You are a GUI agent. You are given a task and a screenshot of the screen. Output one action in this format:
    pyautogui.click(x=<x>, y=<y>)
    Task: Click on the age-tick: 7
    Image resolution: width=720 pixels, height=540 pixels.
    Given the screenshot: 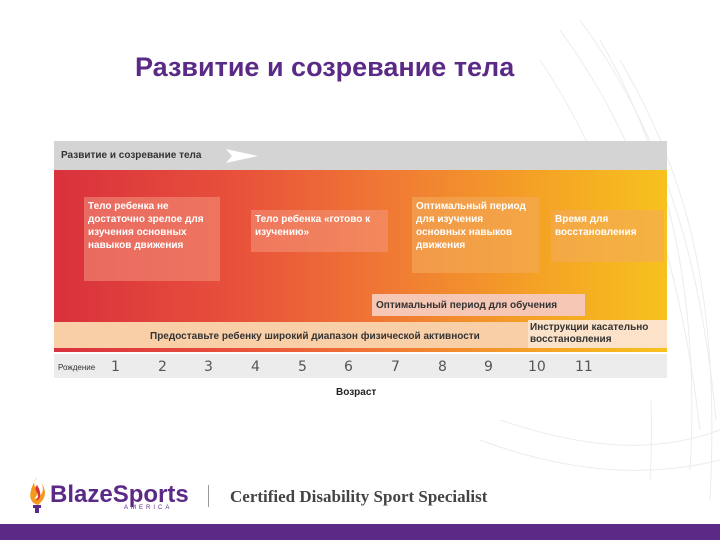 What is the action you would take?
    pyautogui.click(x=395, y=367)
    